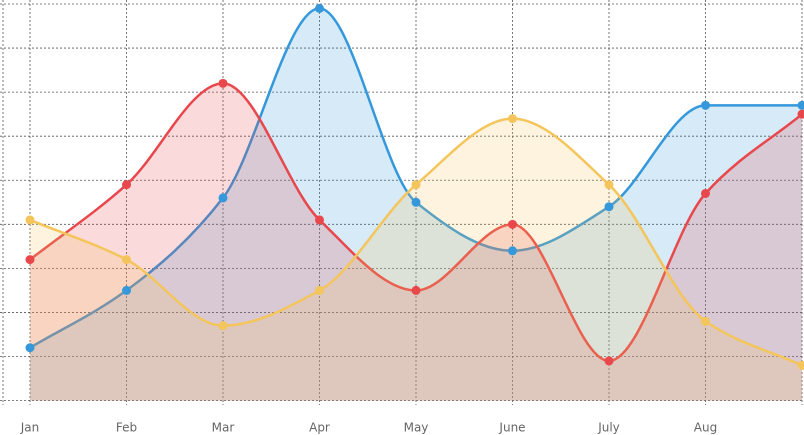 This screenshot has height=435, width=804. Describe the element at coordinates (511, 428) in the screenshot. I see `x-tick-label: June` at that location.